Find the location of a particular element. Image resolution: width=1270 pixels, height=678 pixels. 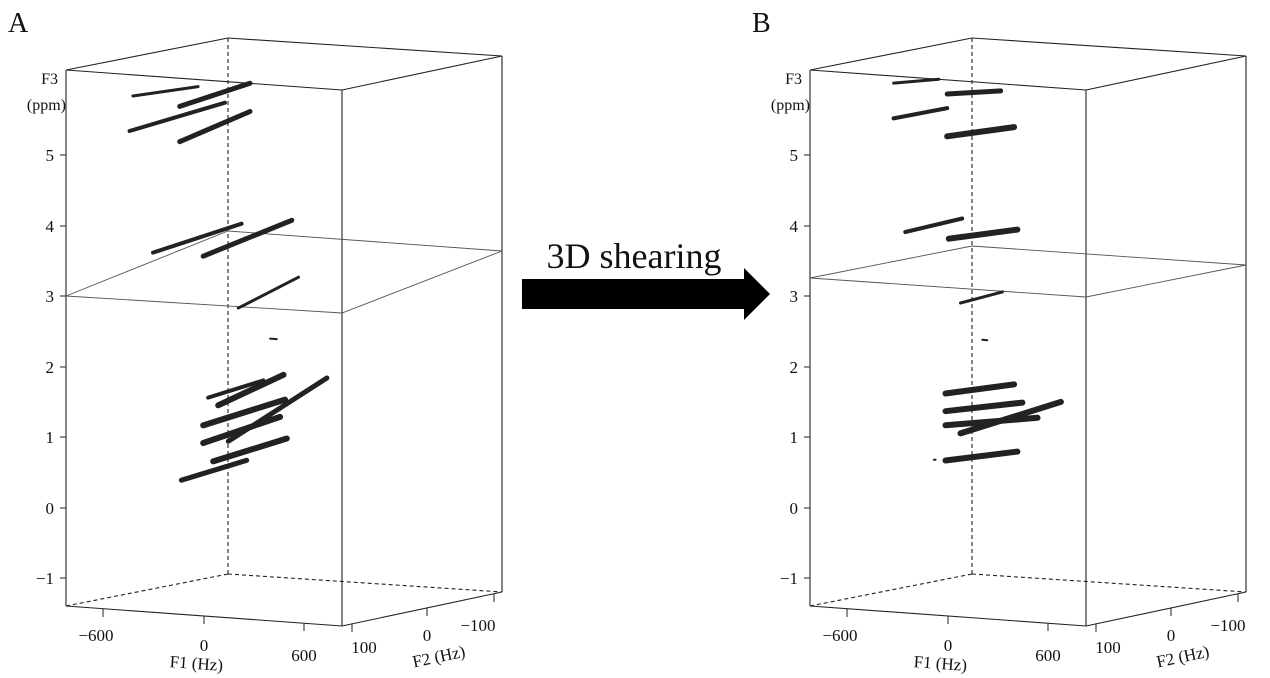

shearing-arrow: 3D shearing is located at coordinates (646, 278).